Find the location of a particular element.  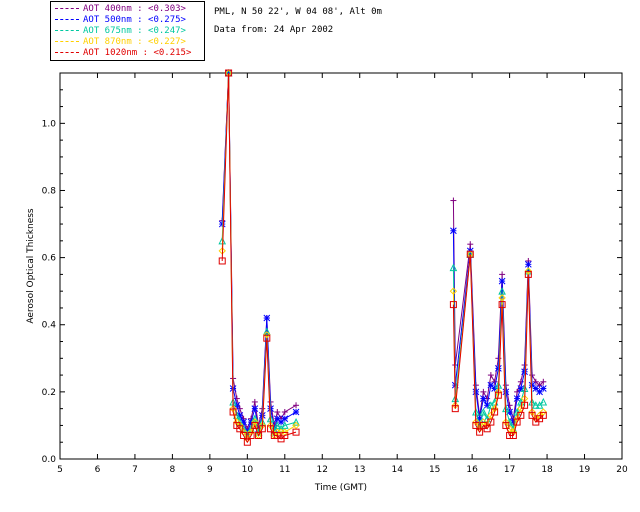

y-axis-title: Aerosol Optical Thickness is located at coordinates (31, 266).